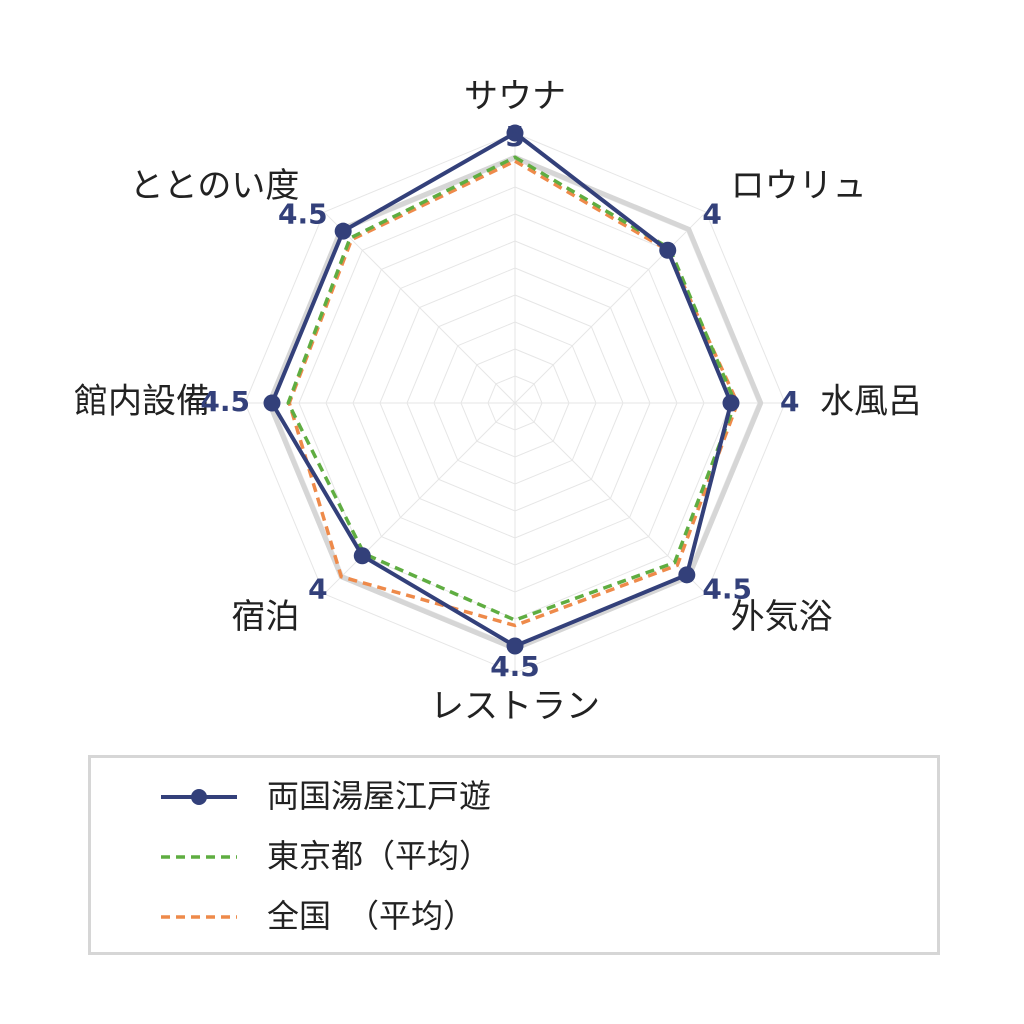 Image resolution: width=1024 pixels, height=1024 pixels. What do you see at coordinates (871, 402) in the screenshot?
I see `axis-label: 水風呂` at bounding box center [871, 402].